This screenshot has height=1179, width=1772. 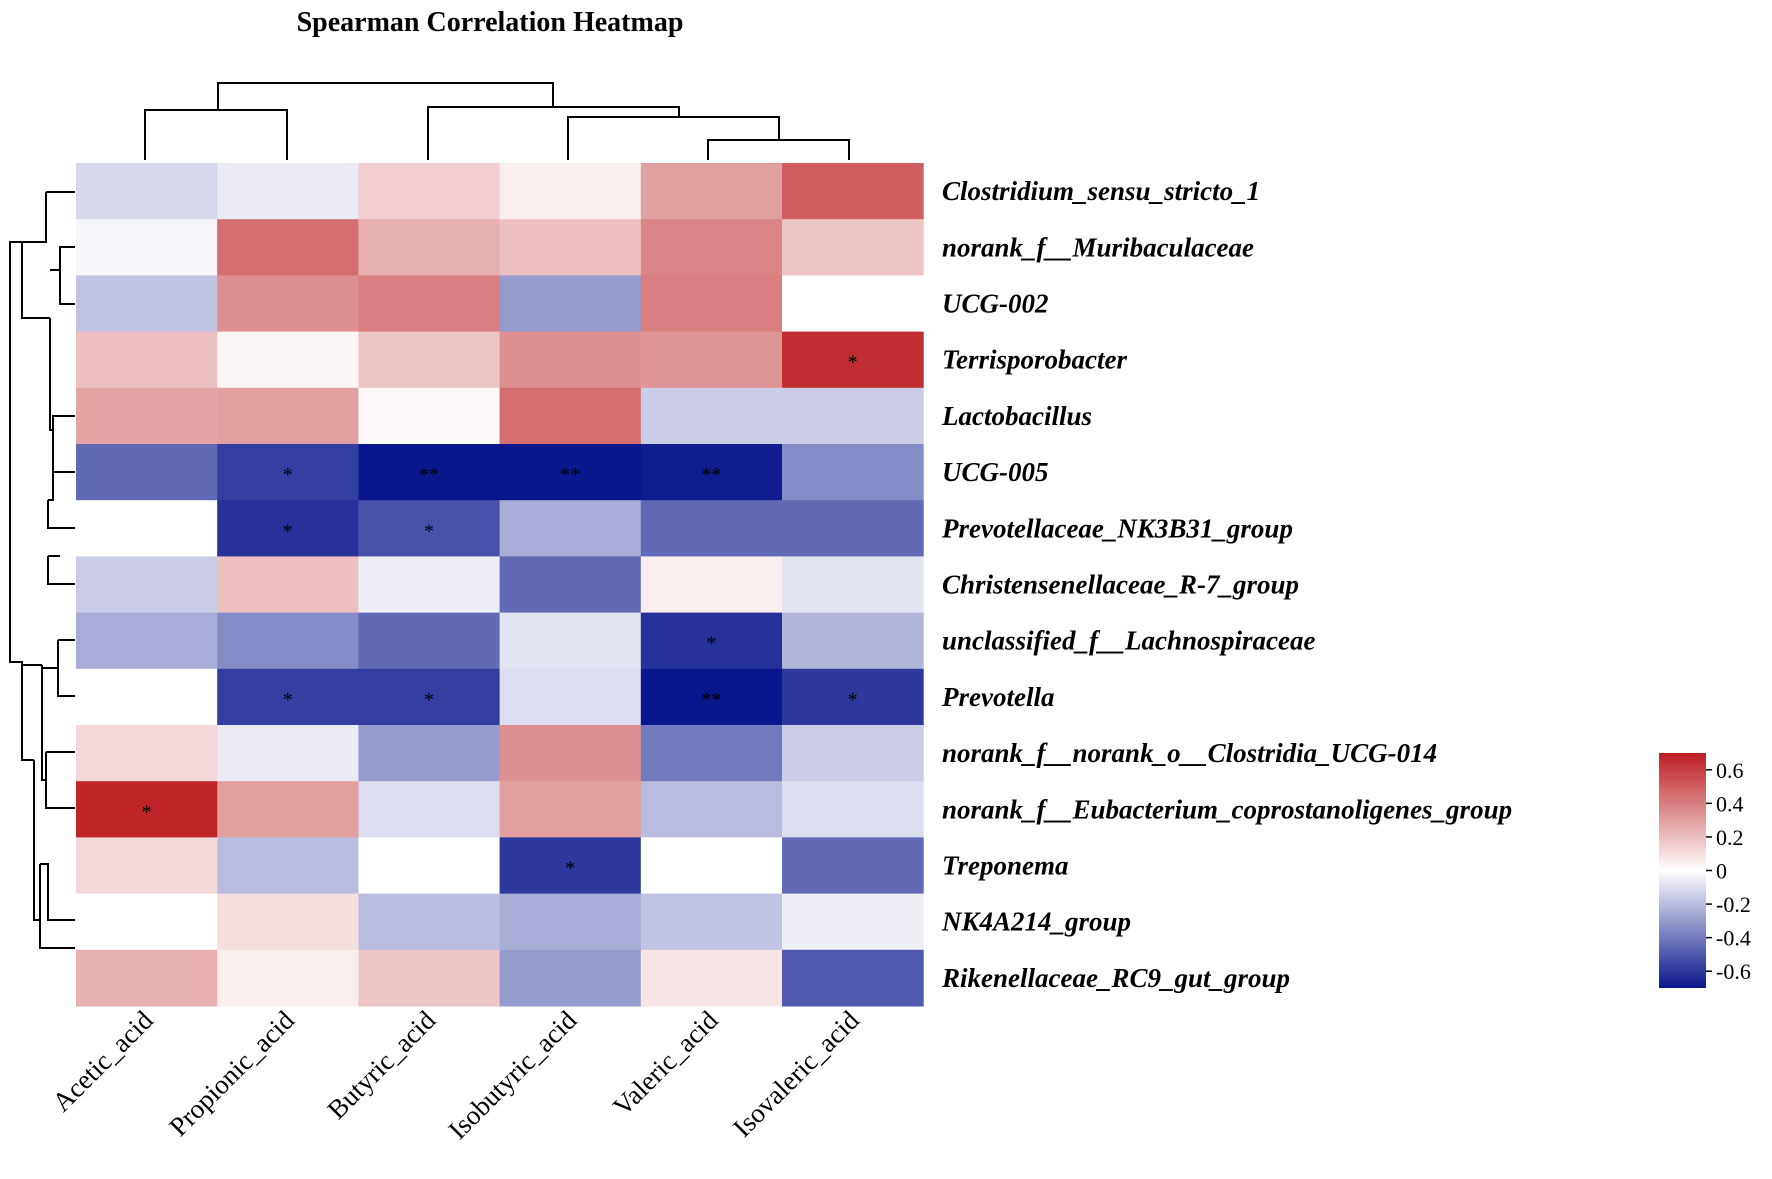 What do you see at coordinates (997, 697) in the screenshot?
I see `row-label: Prevotella` at bounding box center [997, 697].